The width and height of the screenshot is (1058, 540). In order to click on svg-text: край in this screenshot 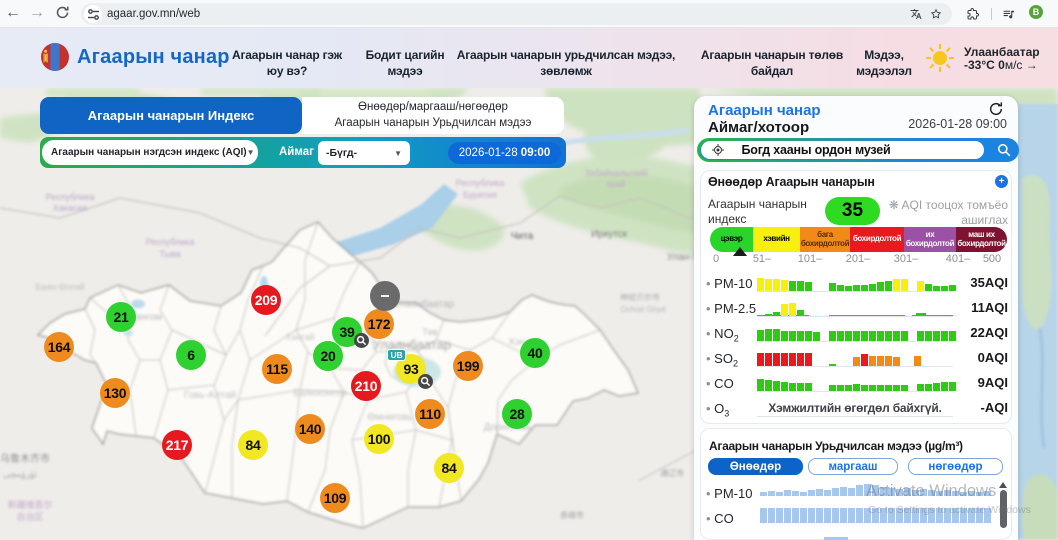, I will do `click(616, 184)`.